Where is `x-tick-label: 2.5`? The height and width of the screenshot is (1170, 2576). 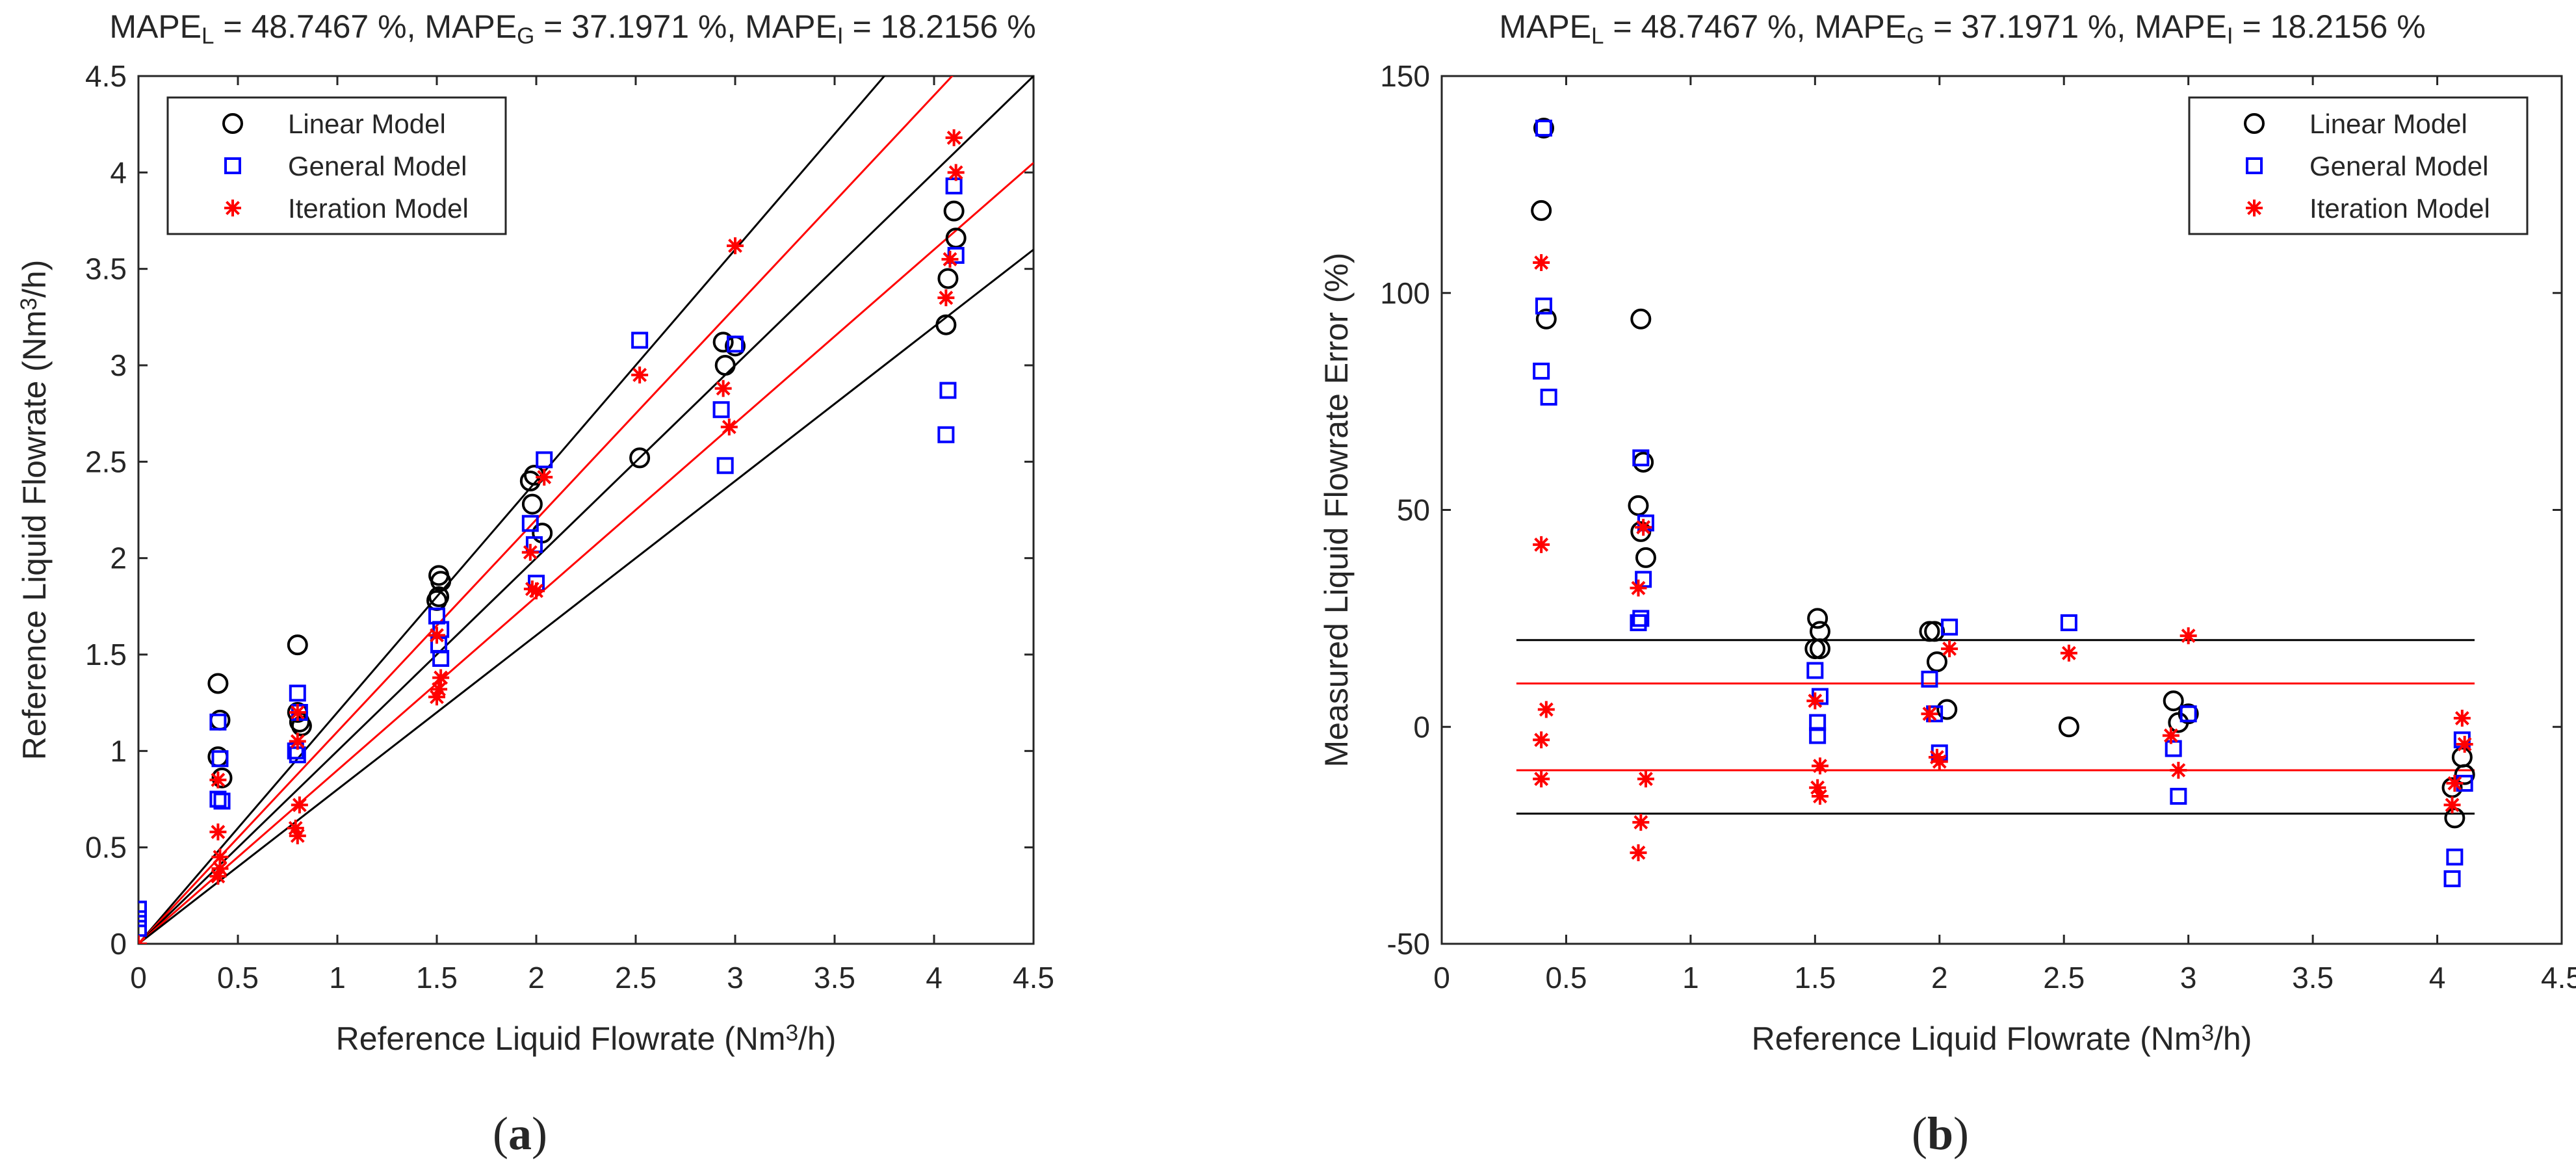 x-tick-label: 2.5 is located at coordinates (2064, 978).